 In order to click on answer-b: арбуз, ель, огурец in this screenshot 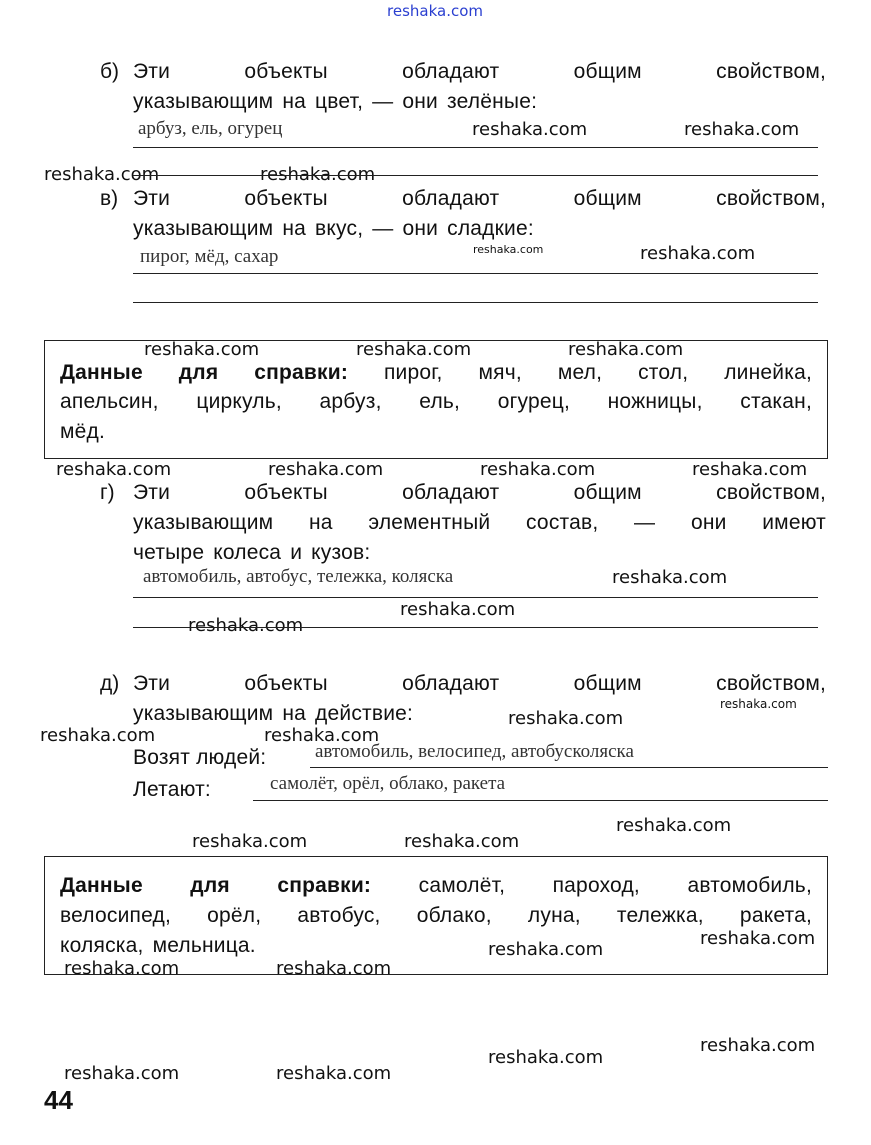, I will do `click(210, 128)`.